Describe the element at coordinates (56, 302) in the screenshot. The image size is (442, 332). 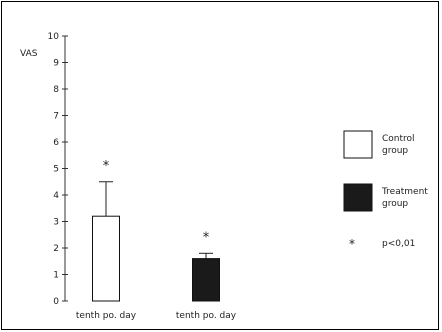
I see `y-tick-label: 0` at that location.